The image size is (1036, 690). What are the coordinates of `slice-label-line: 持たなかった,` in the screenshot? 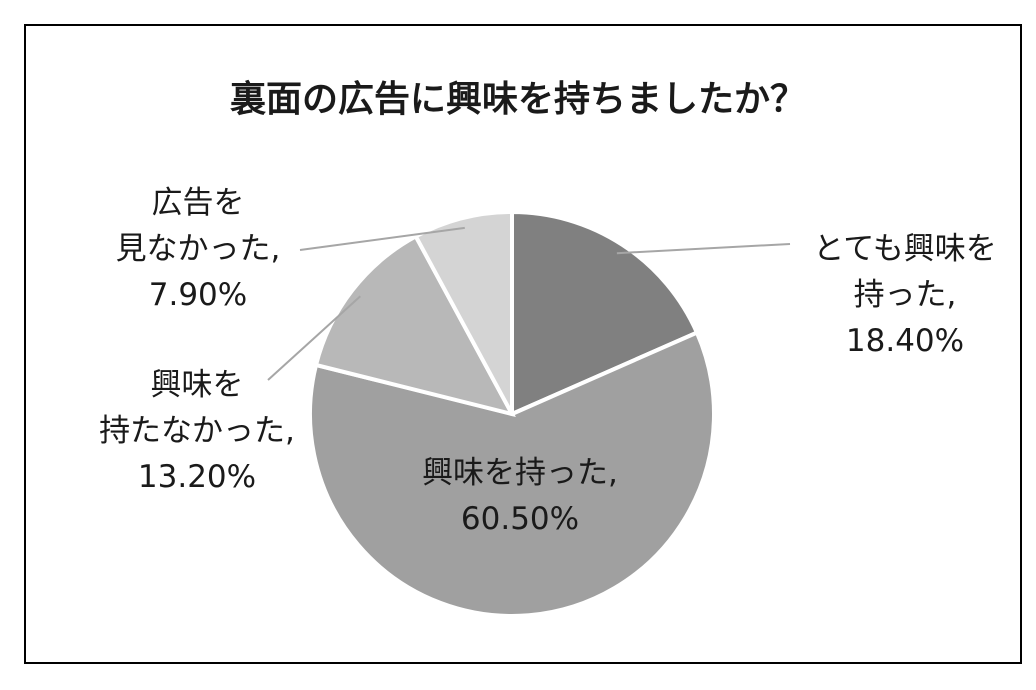 It's located at (197, 431).